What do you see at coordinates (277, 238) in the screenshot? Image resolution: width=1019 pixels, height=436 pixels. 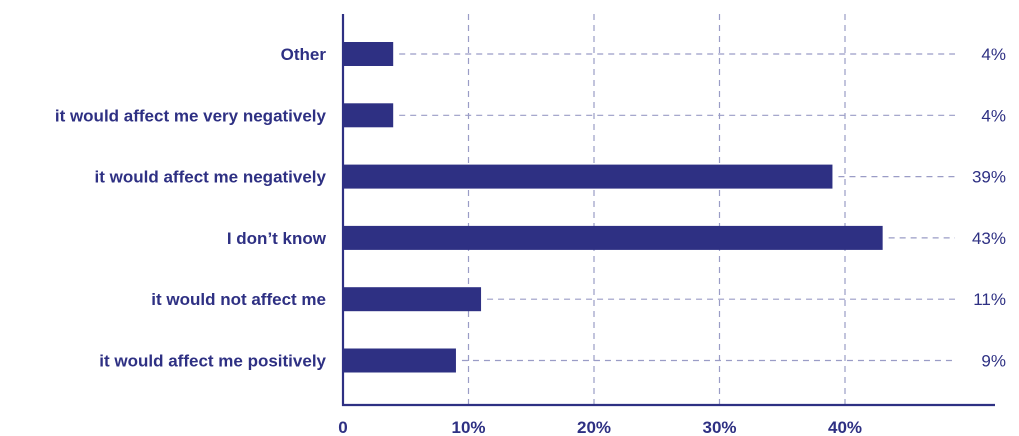 I see `category-label: I don’t know` at bounding box center [277, 238].